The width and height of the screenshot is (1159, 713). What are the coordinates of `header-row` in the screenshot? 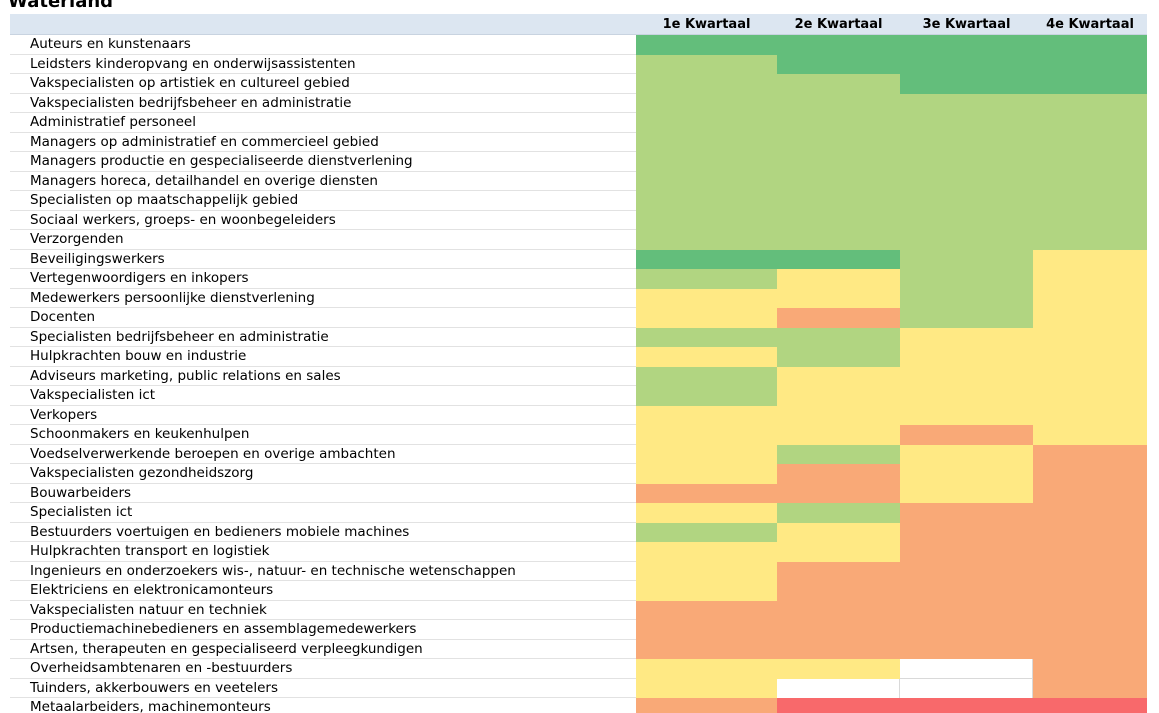 It's located at (578, 24).